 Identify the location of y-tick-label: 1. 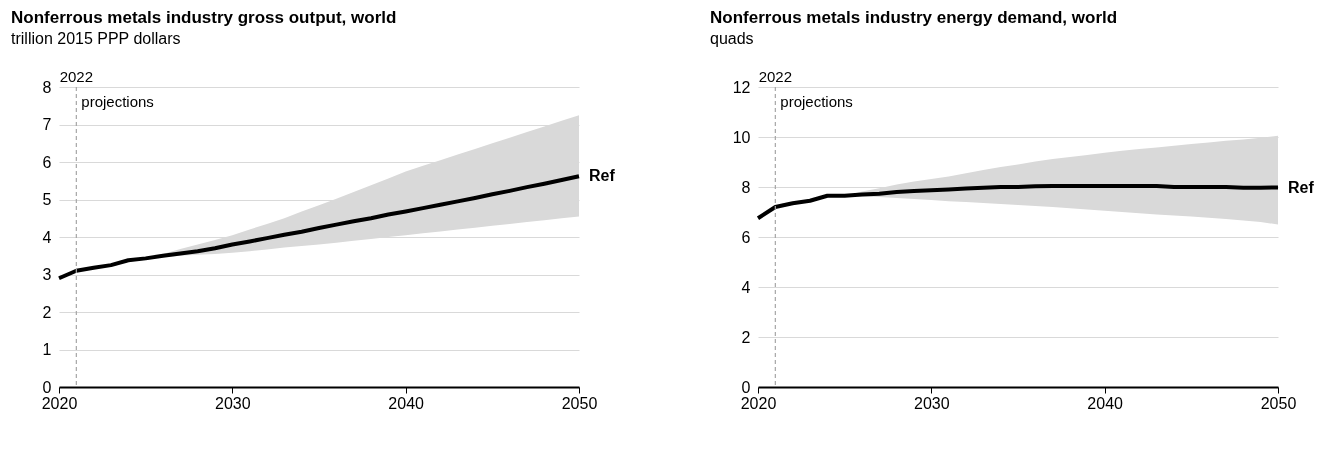
(47, 349).